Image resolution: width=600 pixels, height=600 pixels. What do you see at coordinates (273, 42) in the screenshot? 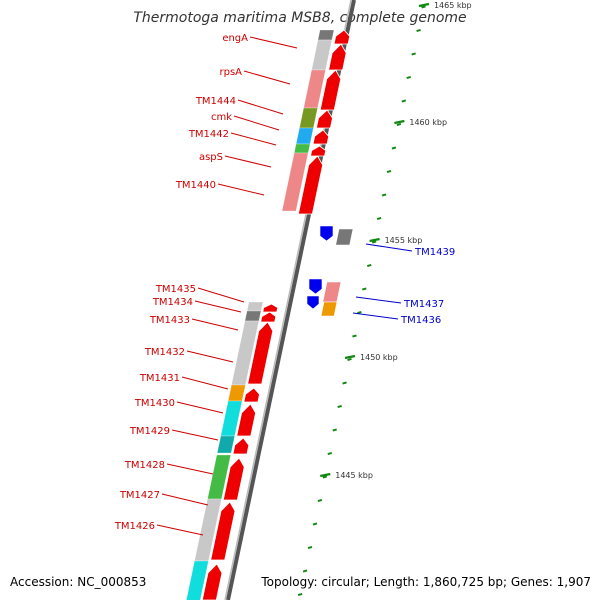
I see `leader-line-enga` at bounding box center [273, 42].